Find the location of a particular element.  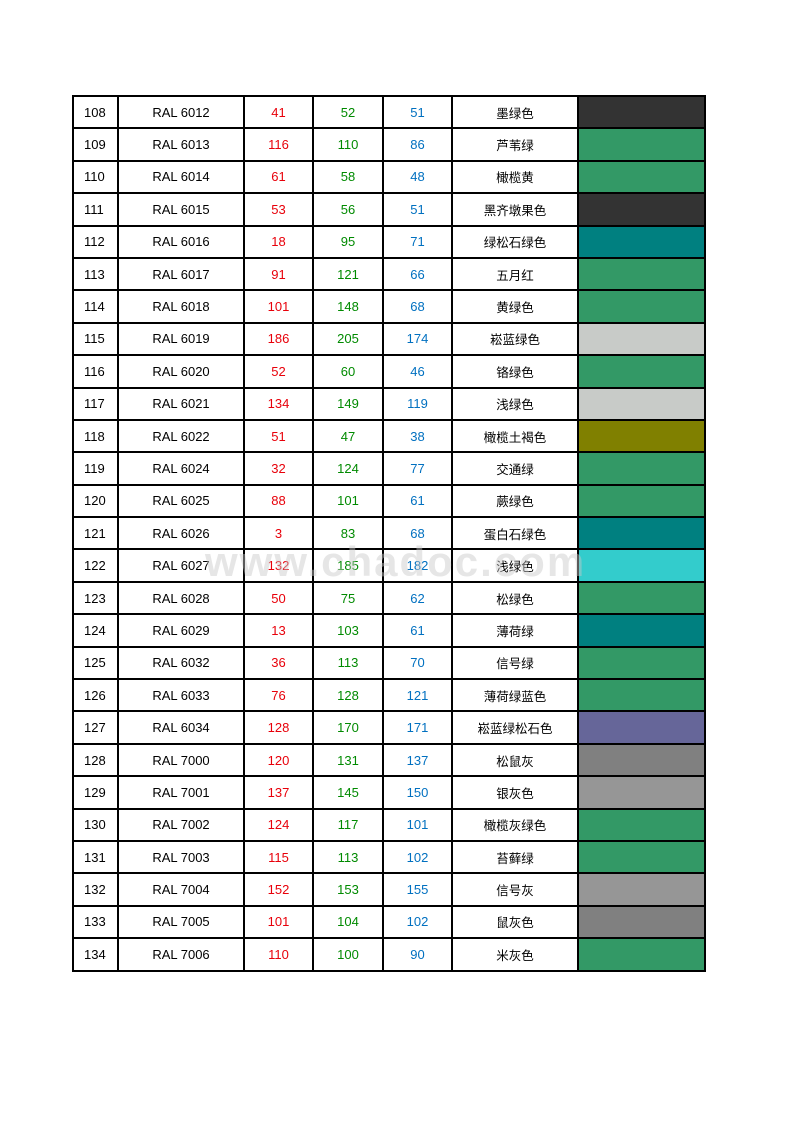

green-value: 145 is located at coordinates (348, 792).